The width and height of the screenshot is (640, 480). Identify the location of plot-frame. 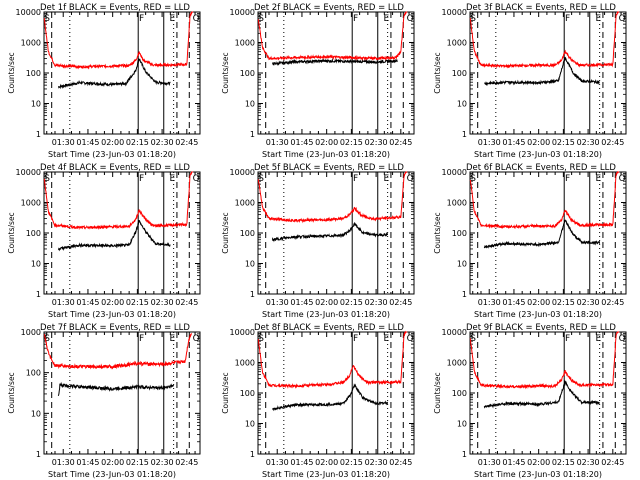
(122, 393).